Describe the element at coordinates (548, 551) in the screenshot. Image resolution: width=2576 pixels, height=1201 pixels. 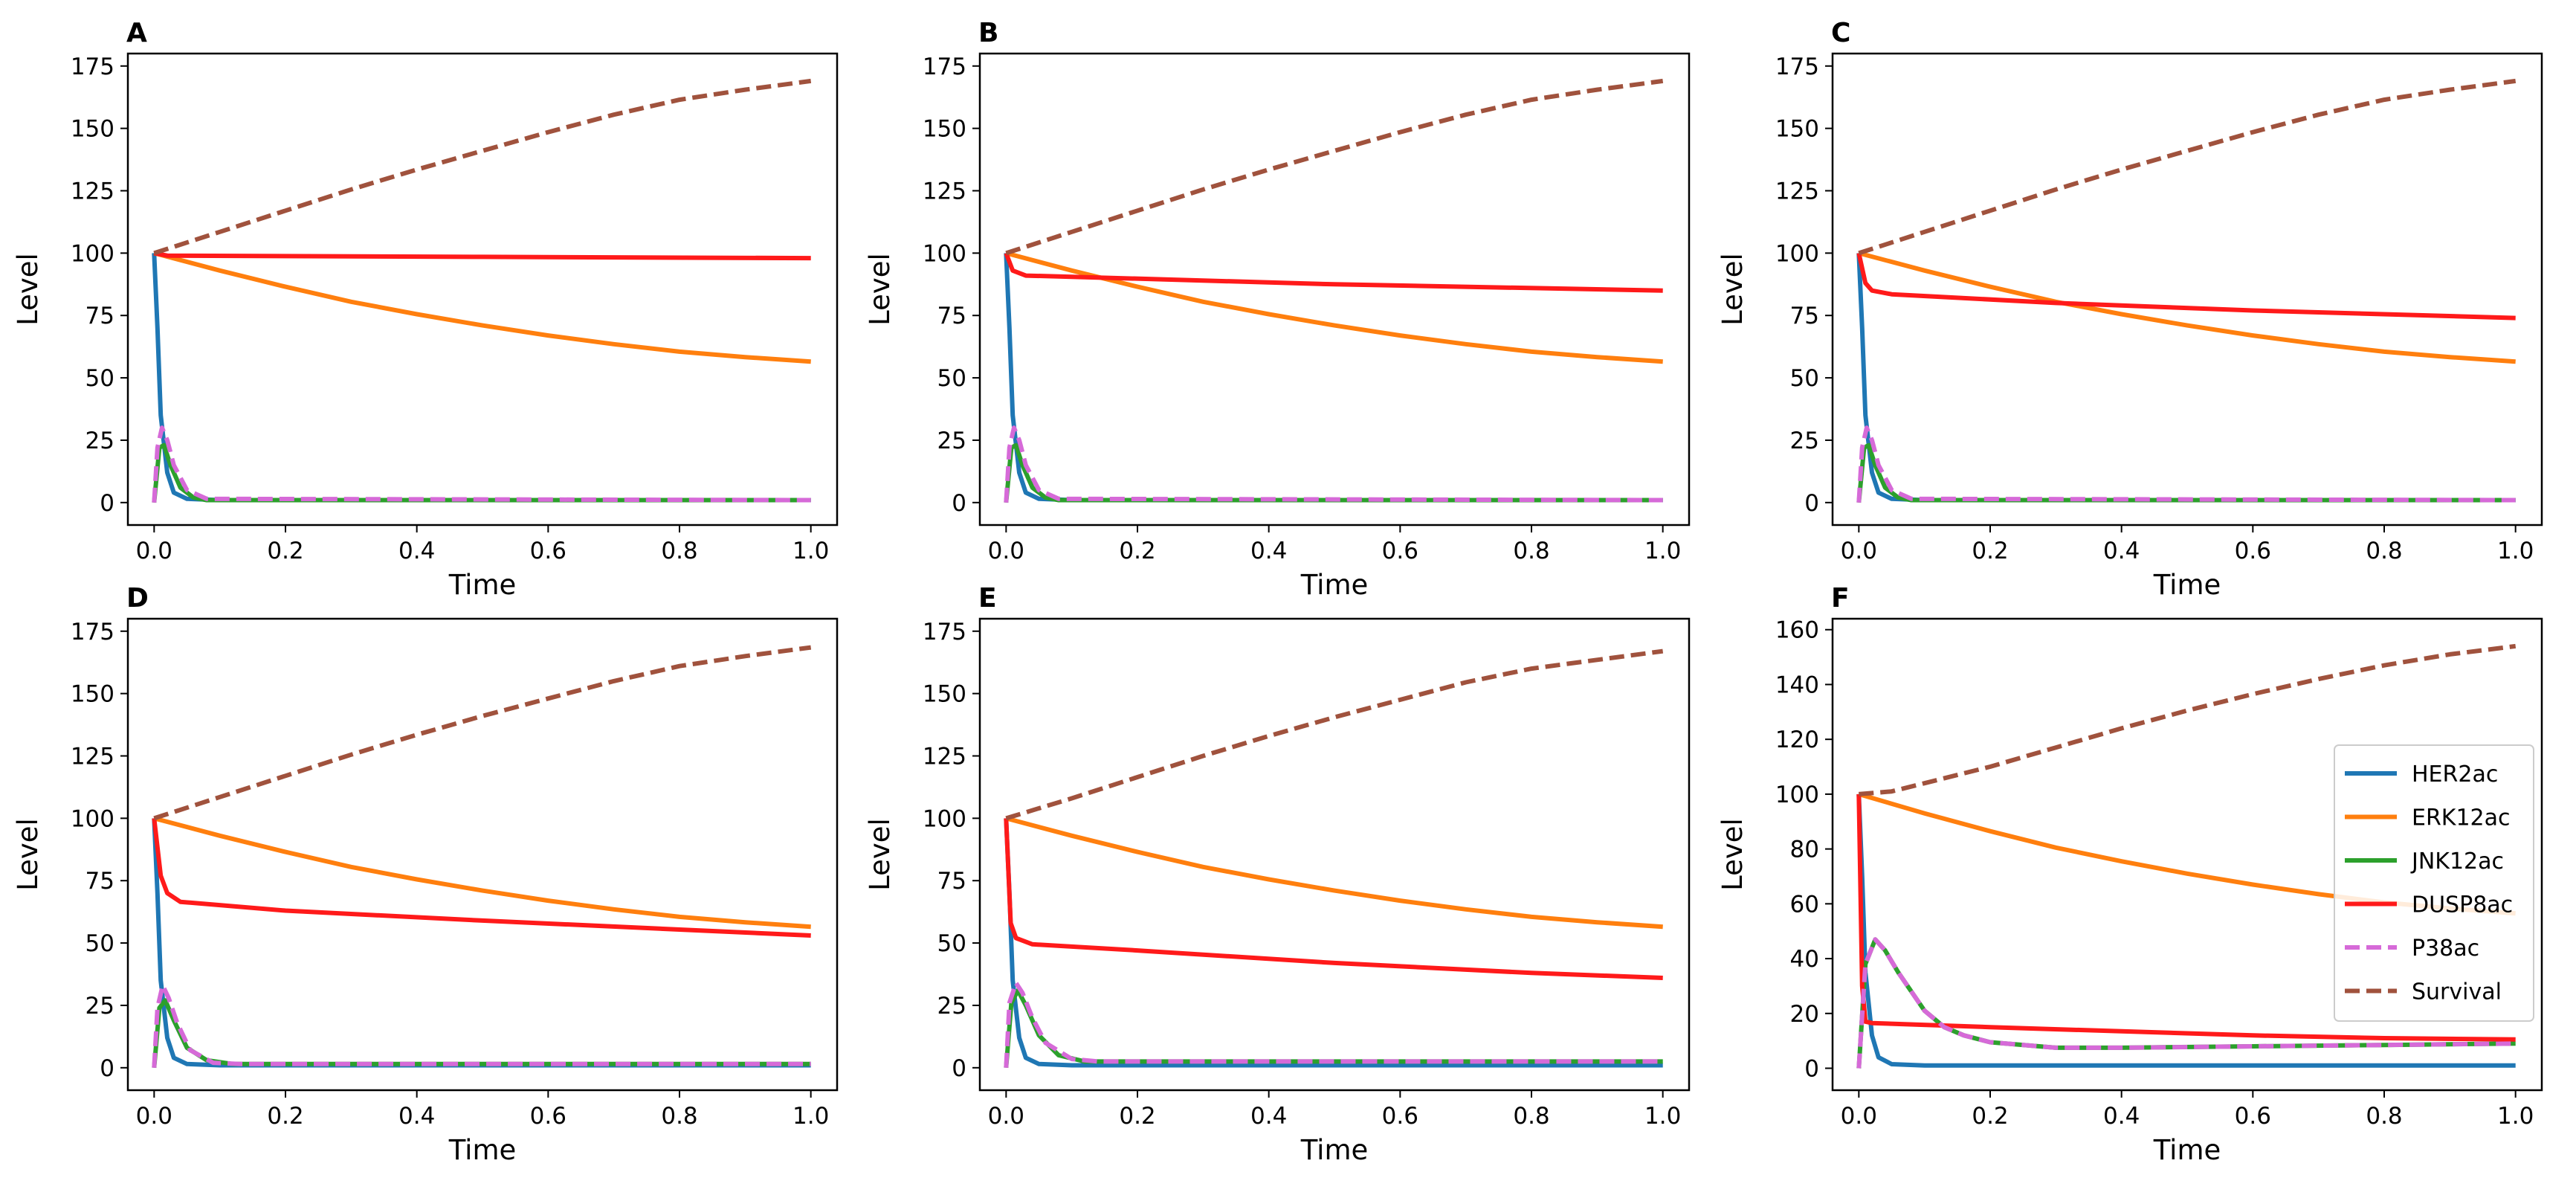
I see `panel-a-xtick-label: 0.6` at that location.